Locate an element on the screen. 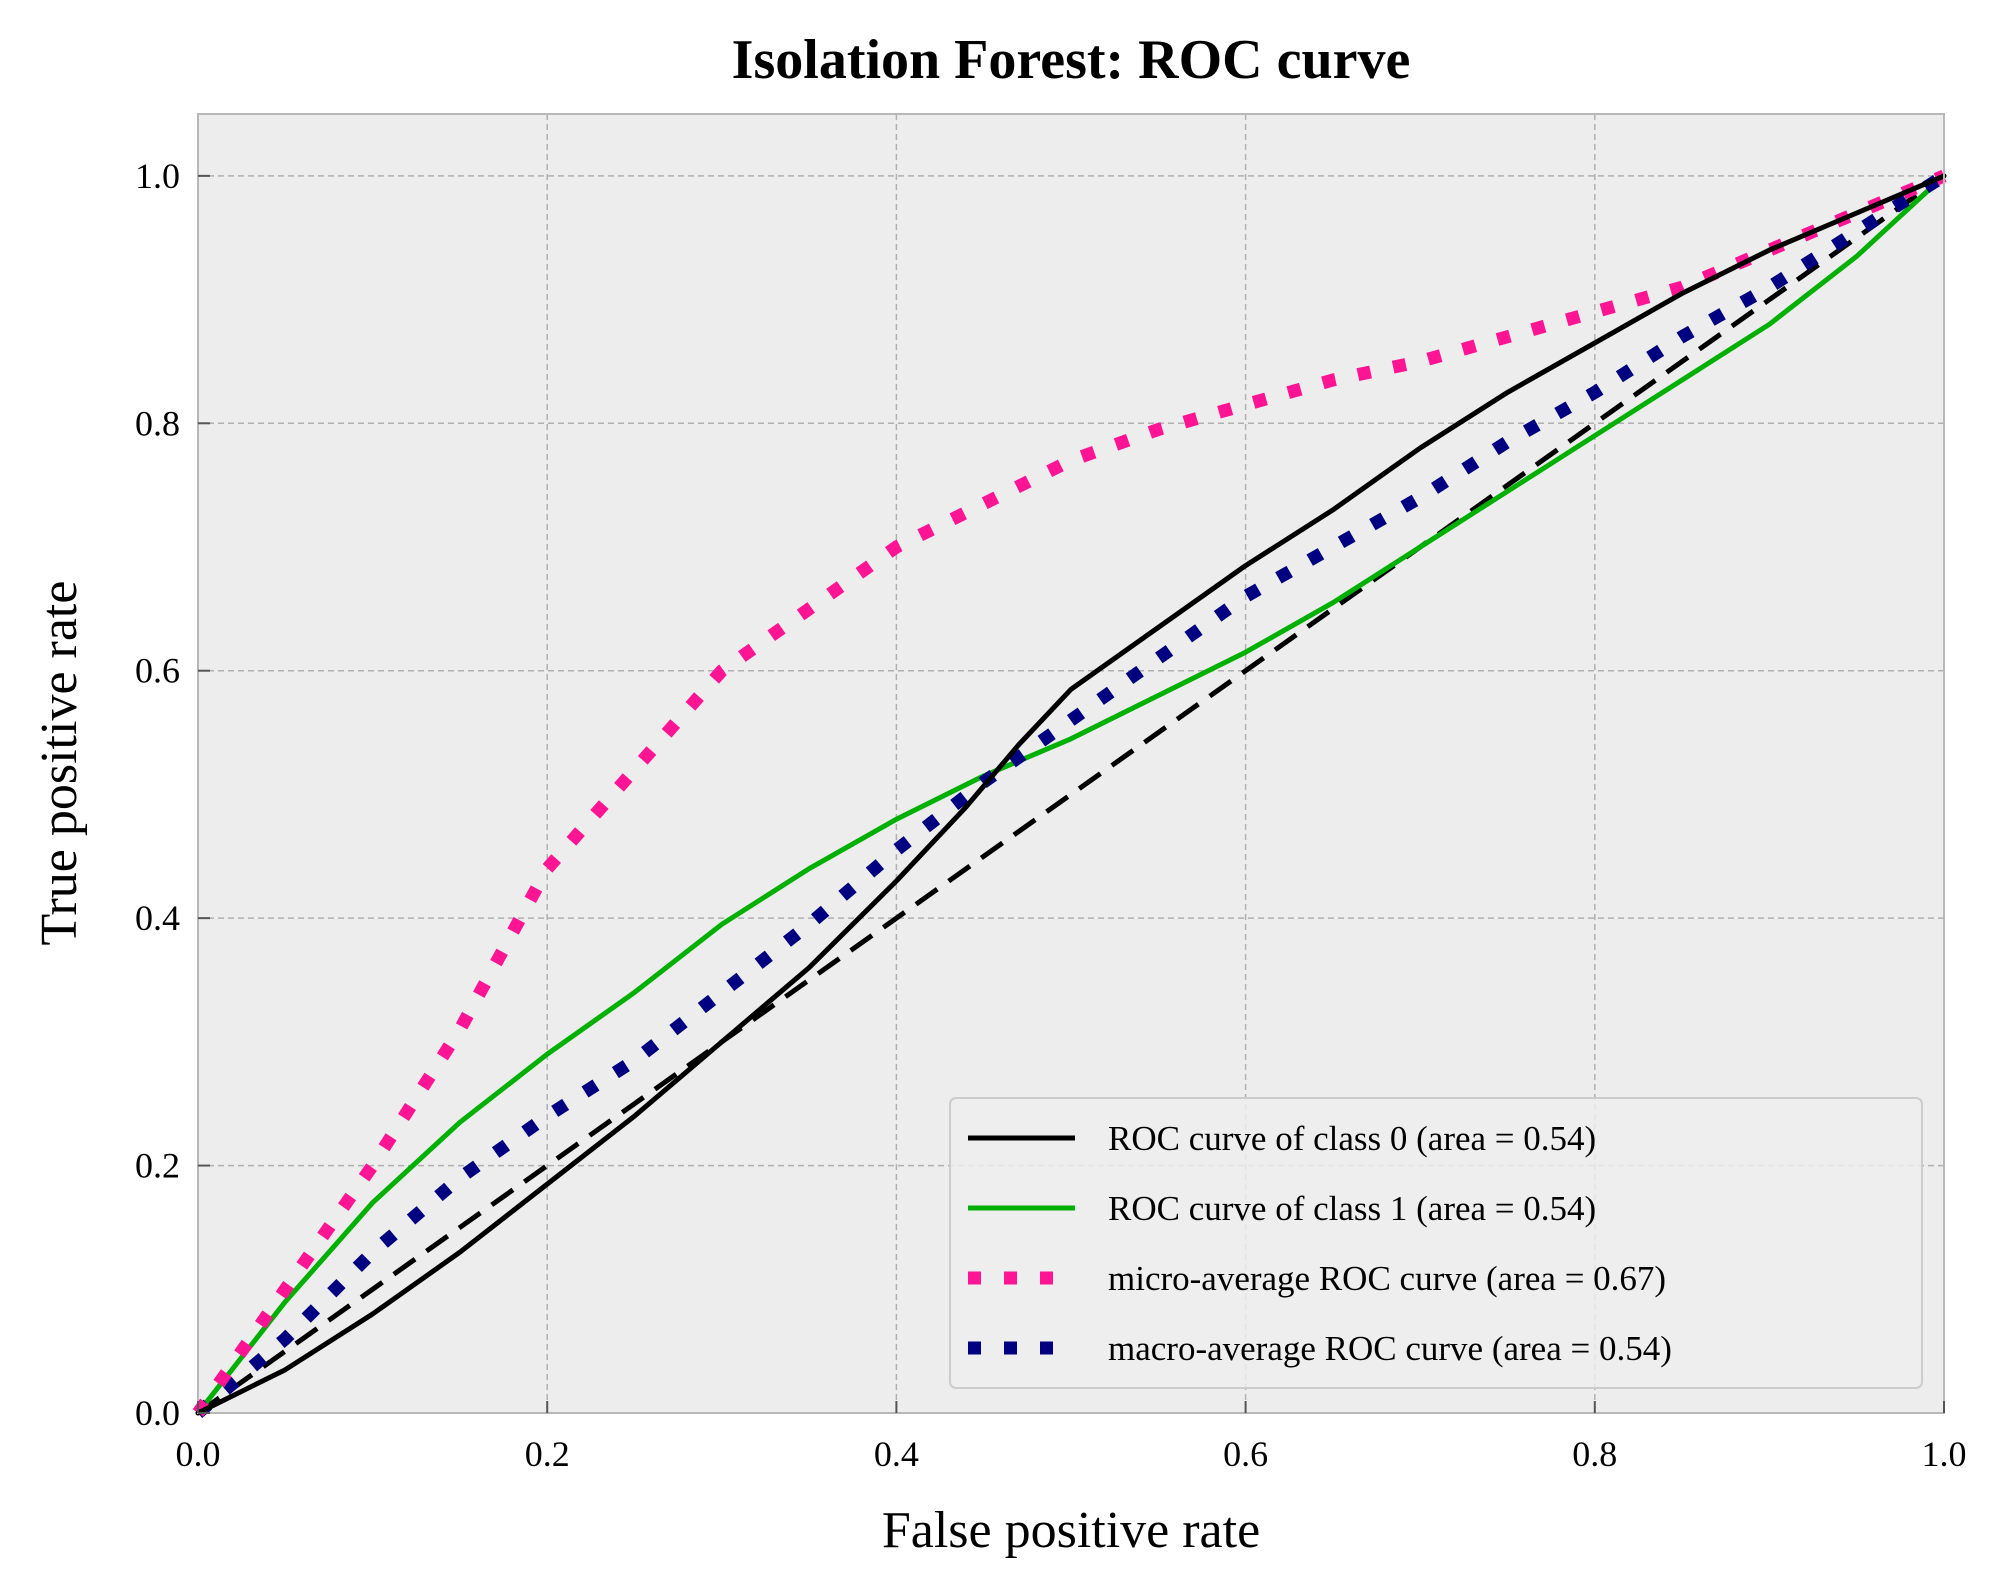  legend-box is located at coordinates (1436, 1243).